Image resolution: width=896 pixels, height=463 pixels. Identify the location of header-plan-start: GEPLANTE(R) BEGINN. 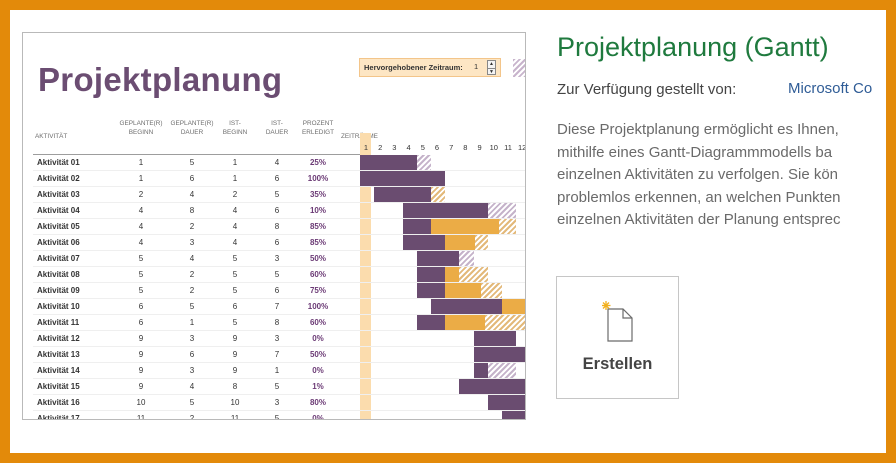
(141, 128).